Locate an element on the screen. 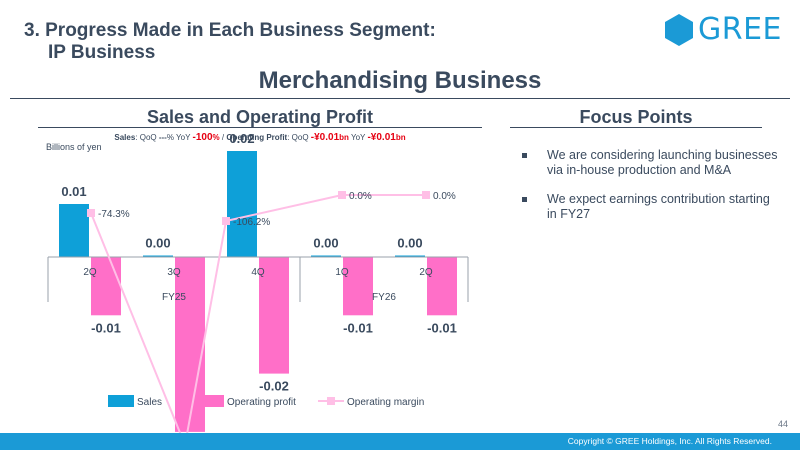 The image size is (800, 450). sales-value-label: 0.01 is located at coordinates (73, 191).